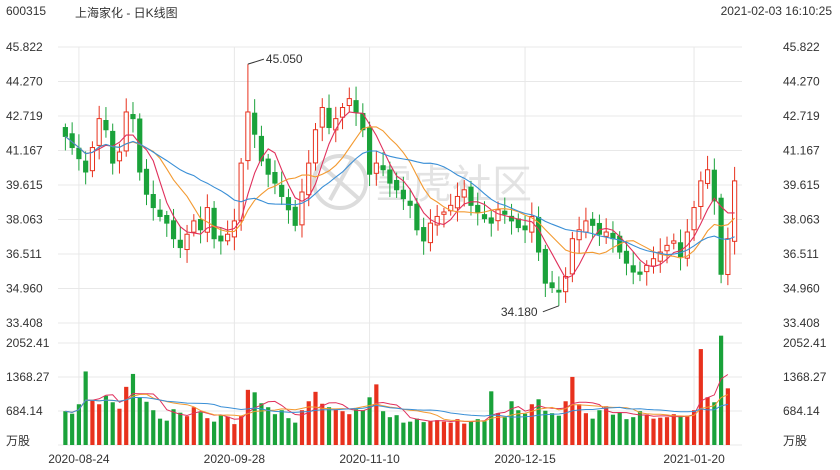  Describe the element at coordinates (24, 82) in the screenshot. I see `price-tick-left: 44.270` at that location.